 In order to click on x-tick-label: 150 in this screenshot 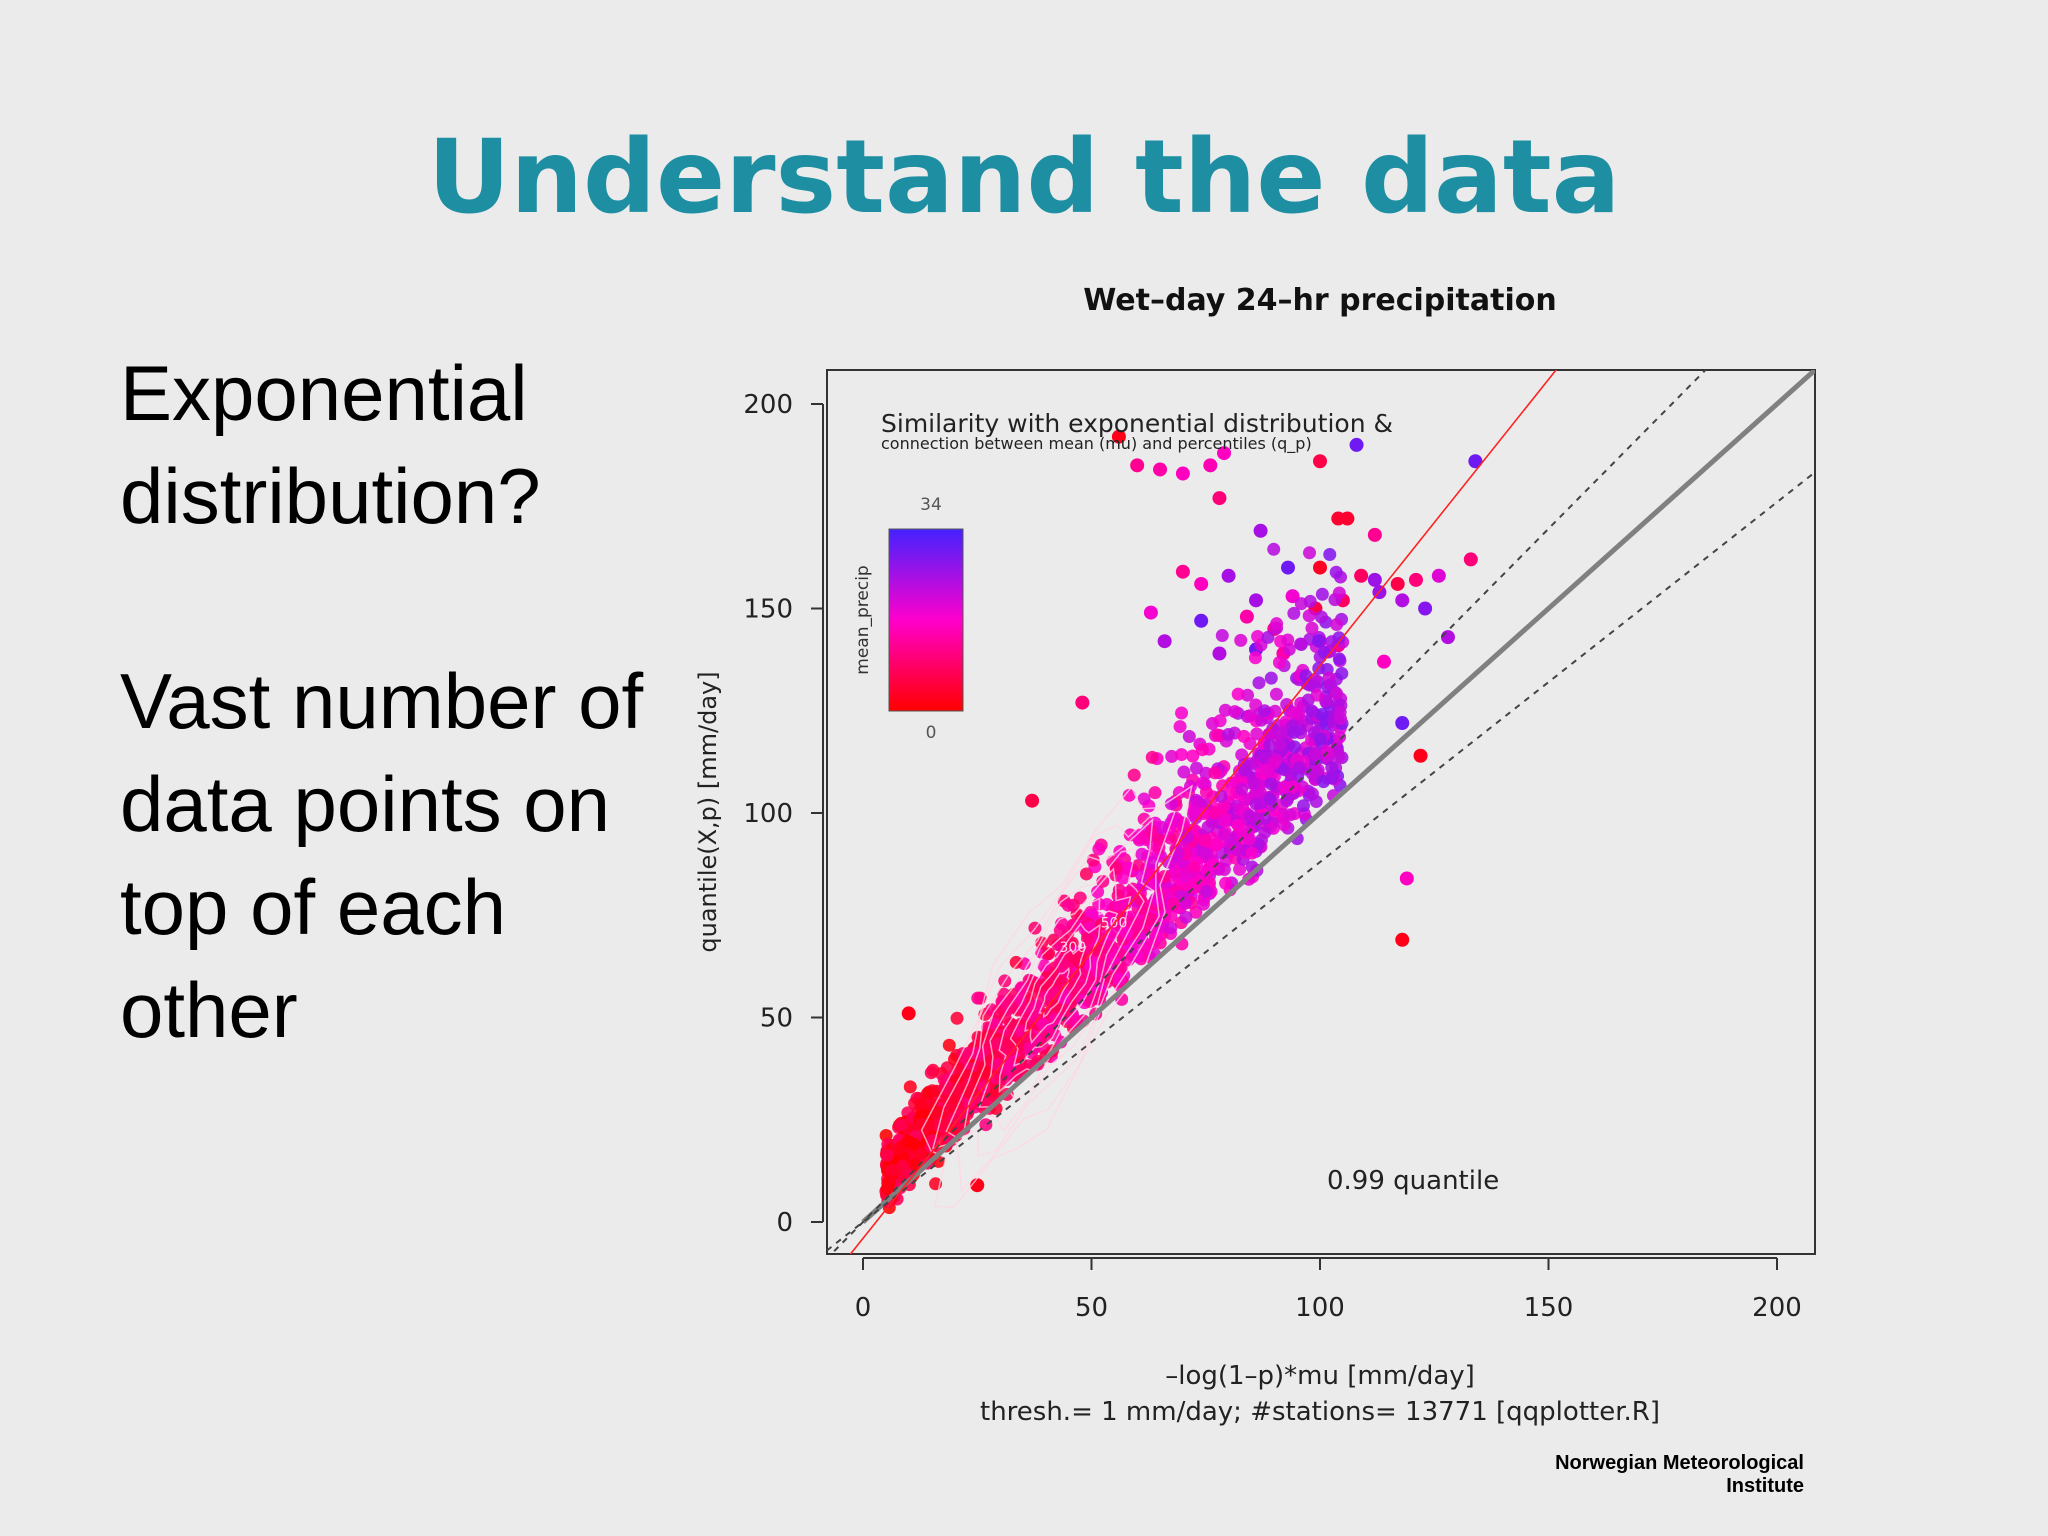, I will do `click(1549, 1308)`.